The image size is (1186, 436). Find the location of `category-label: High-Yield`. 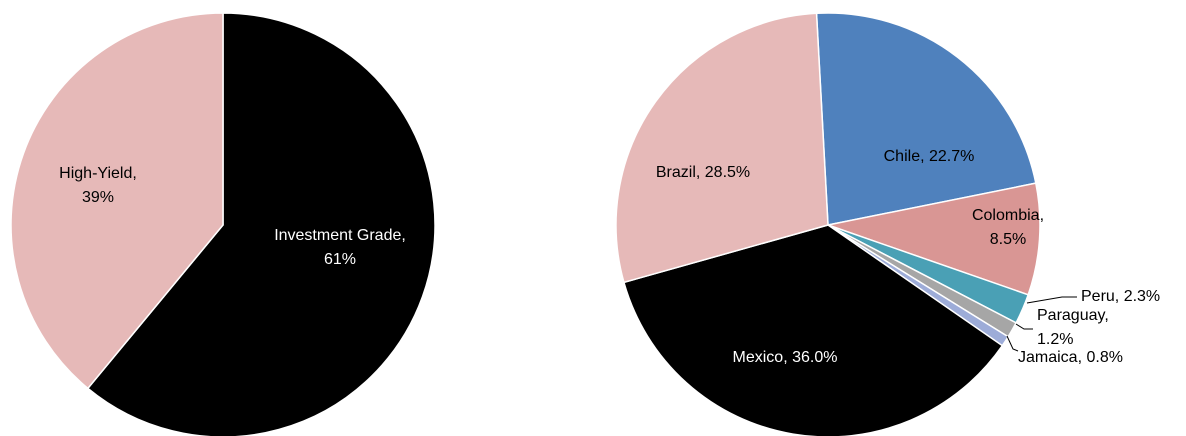

category-label: High-Yield is located at coordinates (95, 173).